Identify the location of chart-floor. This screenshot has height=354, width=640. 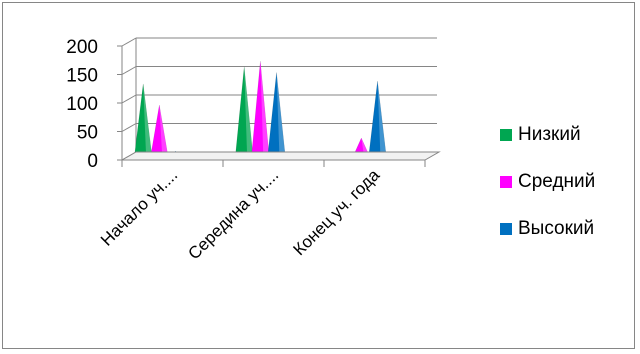
(280, 156).